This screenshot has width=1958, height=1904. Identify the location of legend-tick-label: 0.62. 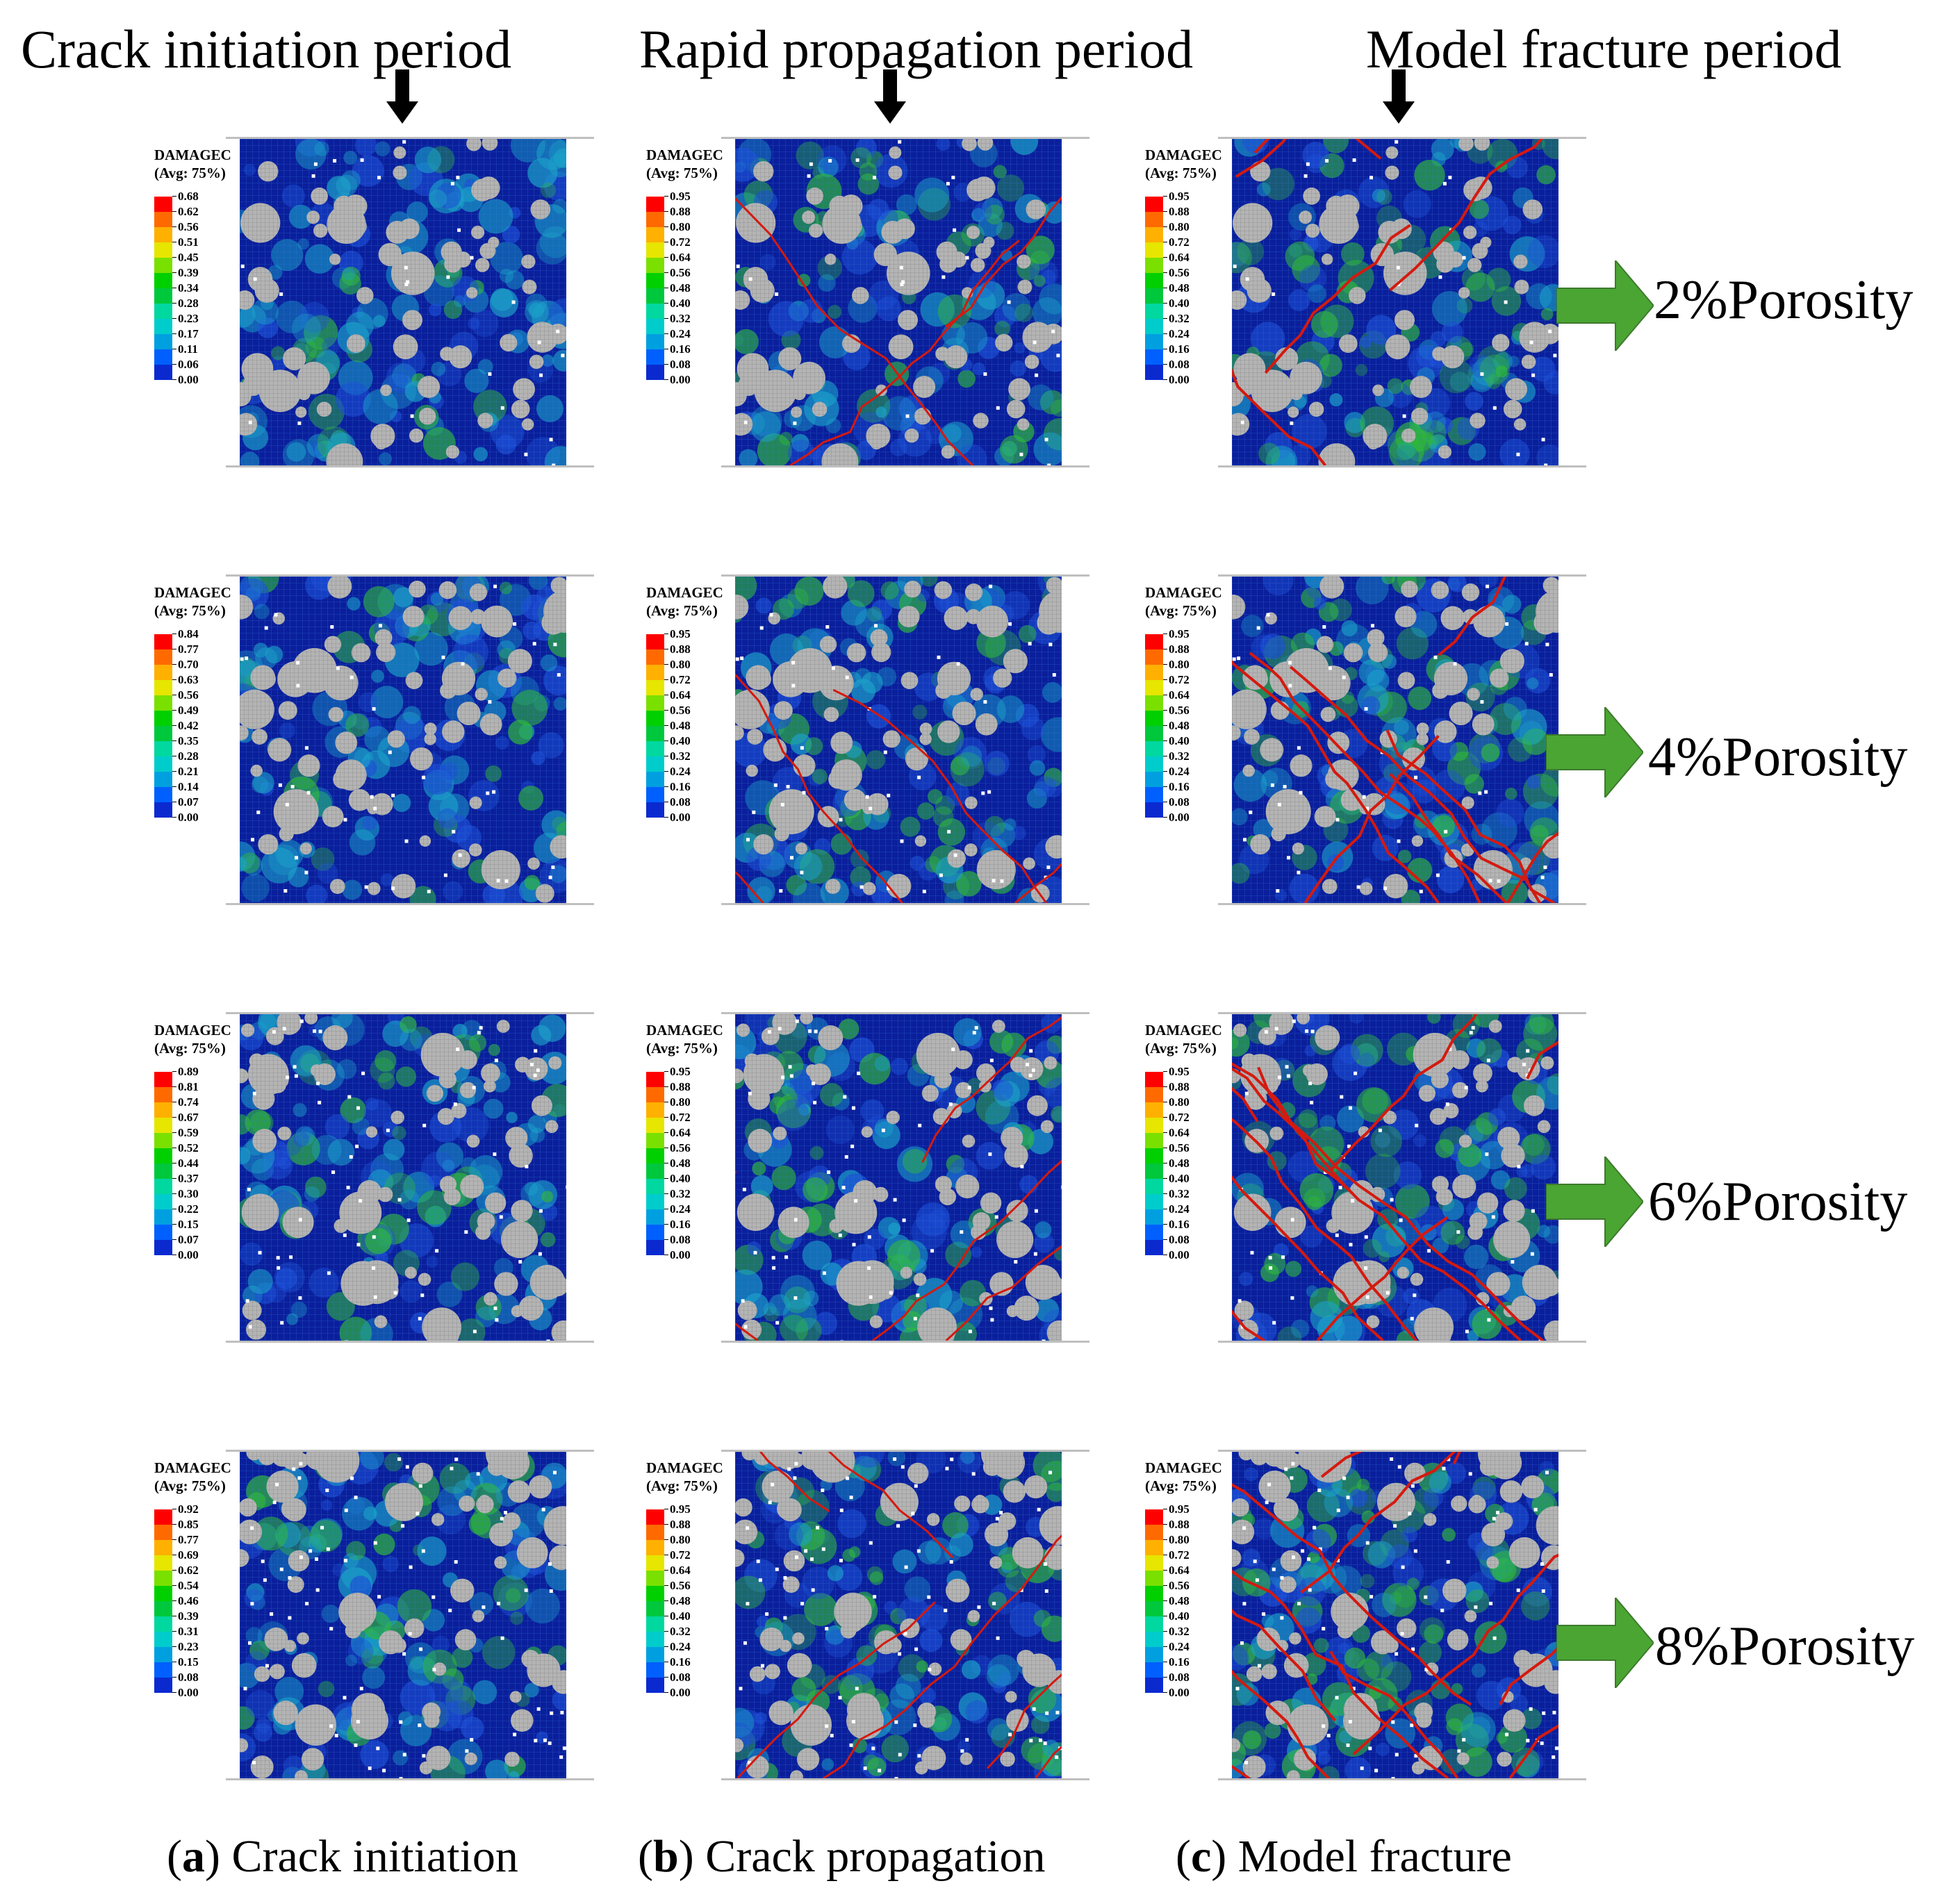
(185, 212).